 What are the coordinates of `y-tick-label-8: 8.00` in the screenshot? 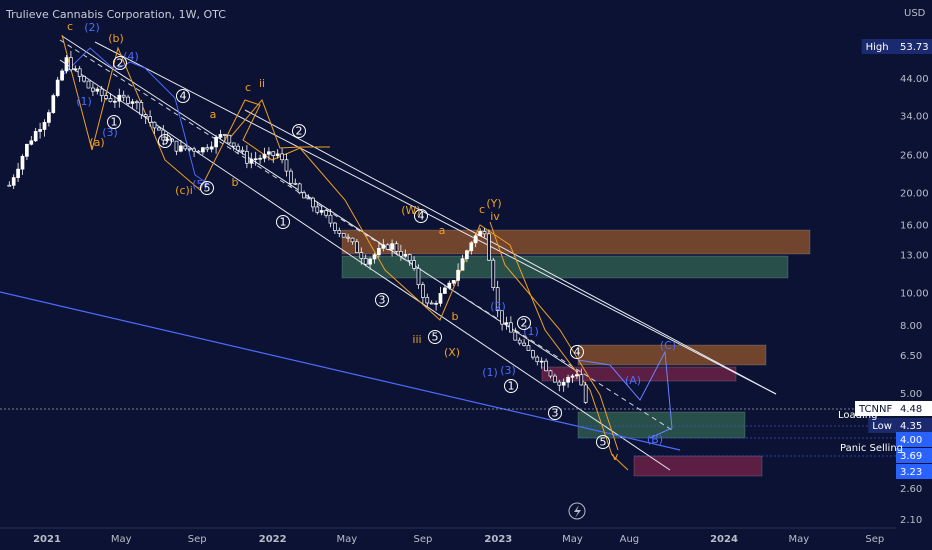 It's located at (911, 326).